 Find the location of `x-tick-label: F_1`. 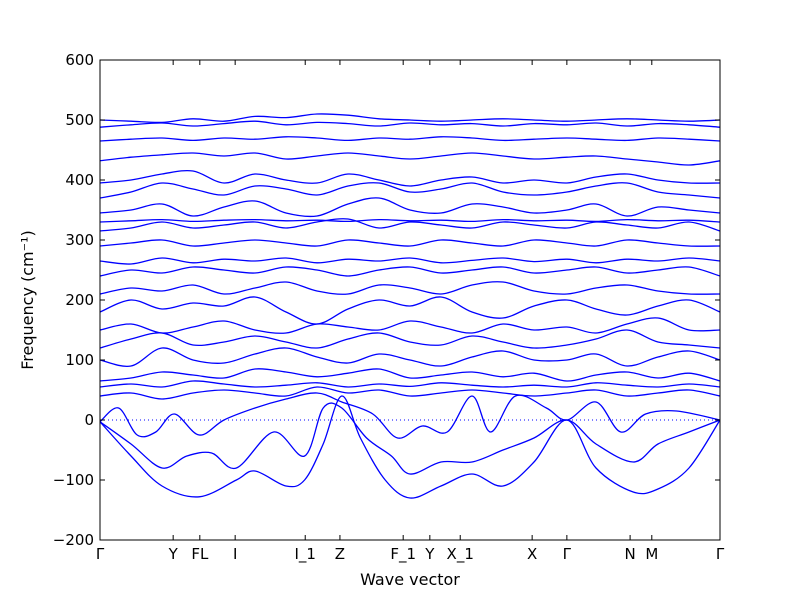

x-tick-label: F_1 is located at coordinates (403, 554).